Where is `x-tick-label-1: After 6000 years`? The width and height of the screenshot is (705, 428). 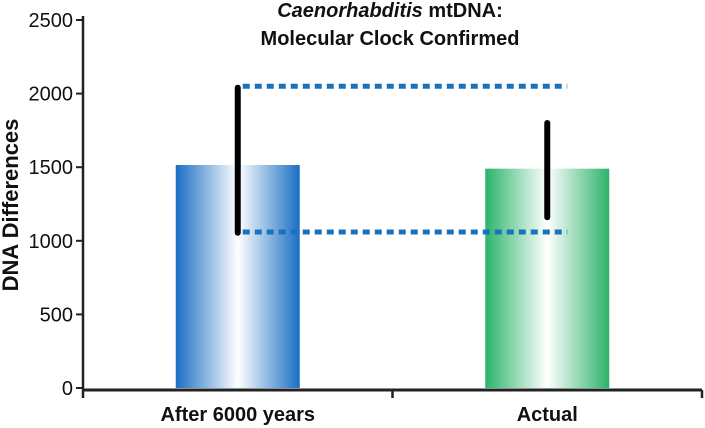 x-tick-label-1: After 6000 years is located at coordinates (237, 415).